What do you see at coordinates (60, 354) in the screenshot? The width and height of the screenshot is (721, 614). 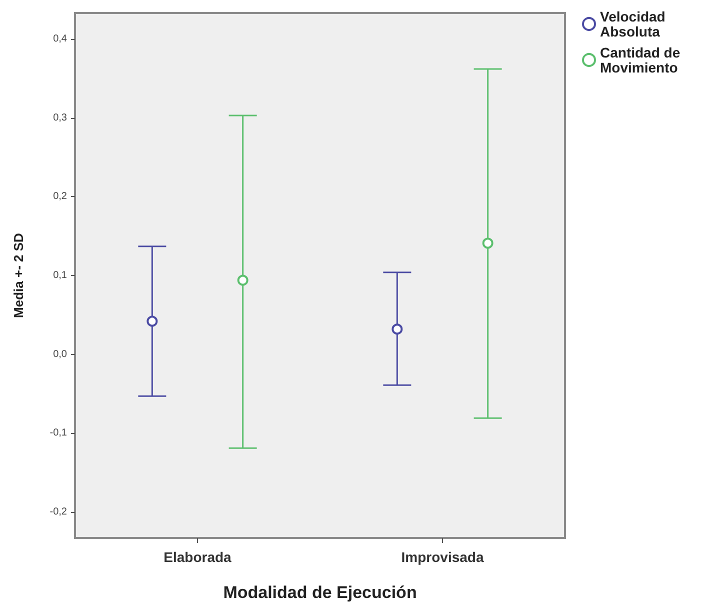 I see `y-tick-label: 0,0` at bounding box center [60, 354].